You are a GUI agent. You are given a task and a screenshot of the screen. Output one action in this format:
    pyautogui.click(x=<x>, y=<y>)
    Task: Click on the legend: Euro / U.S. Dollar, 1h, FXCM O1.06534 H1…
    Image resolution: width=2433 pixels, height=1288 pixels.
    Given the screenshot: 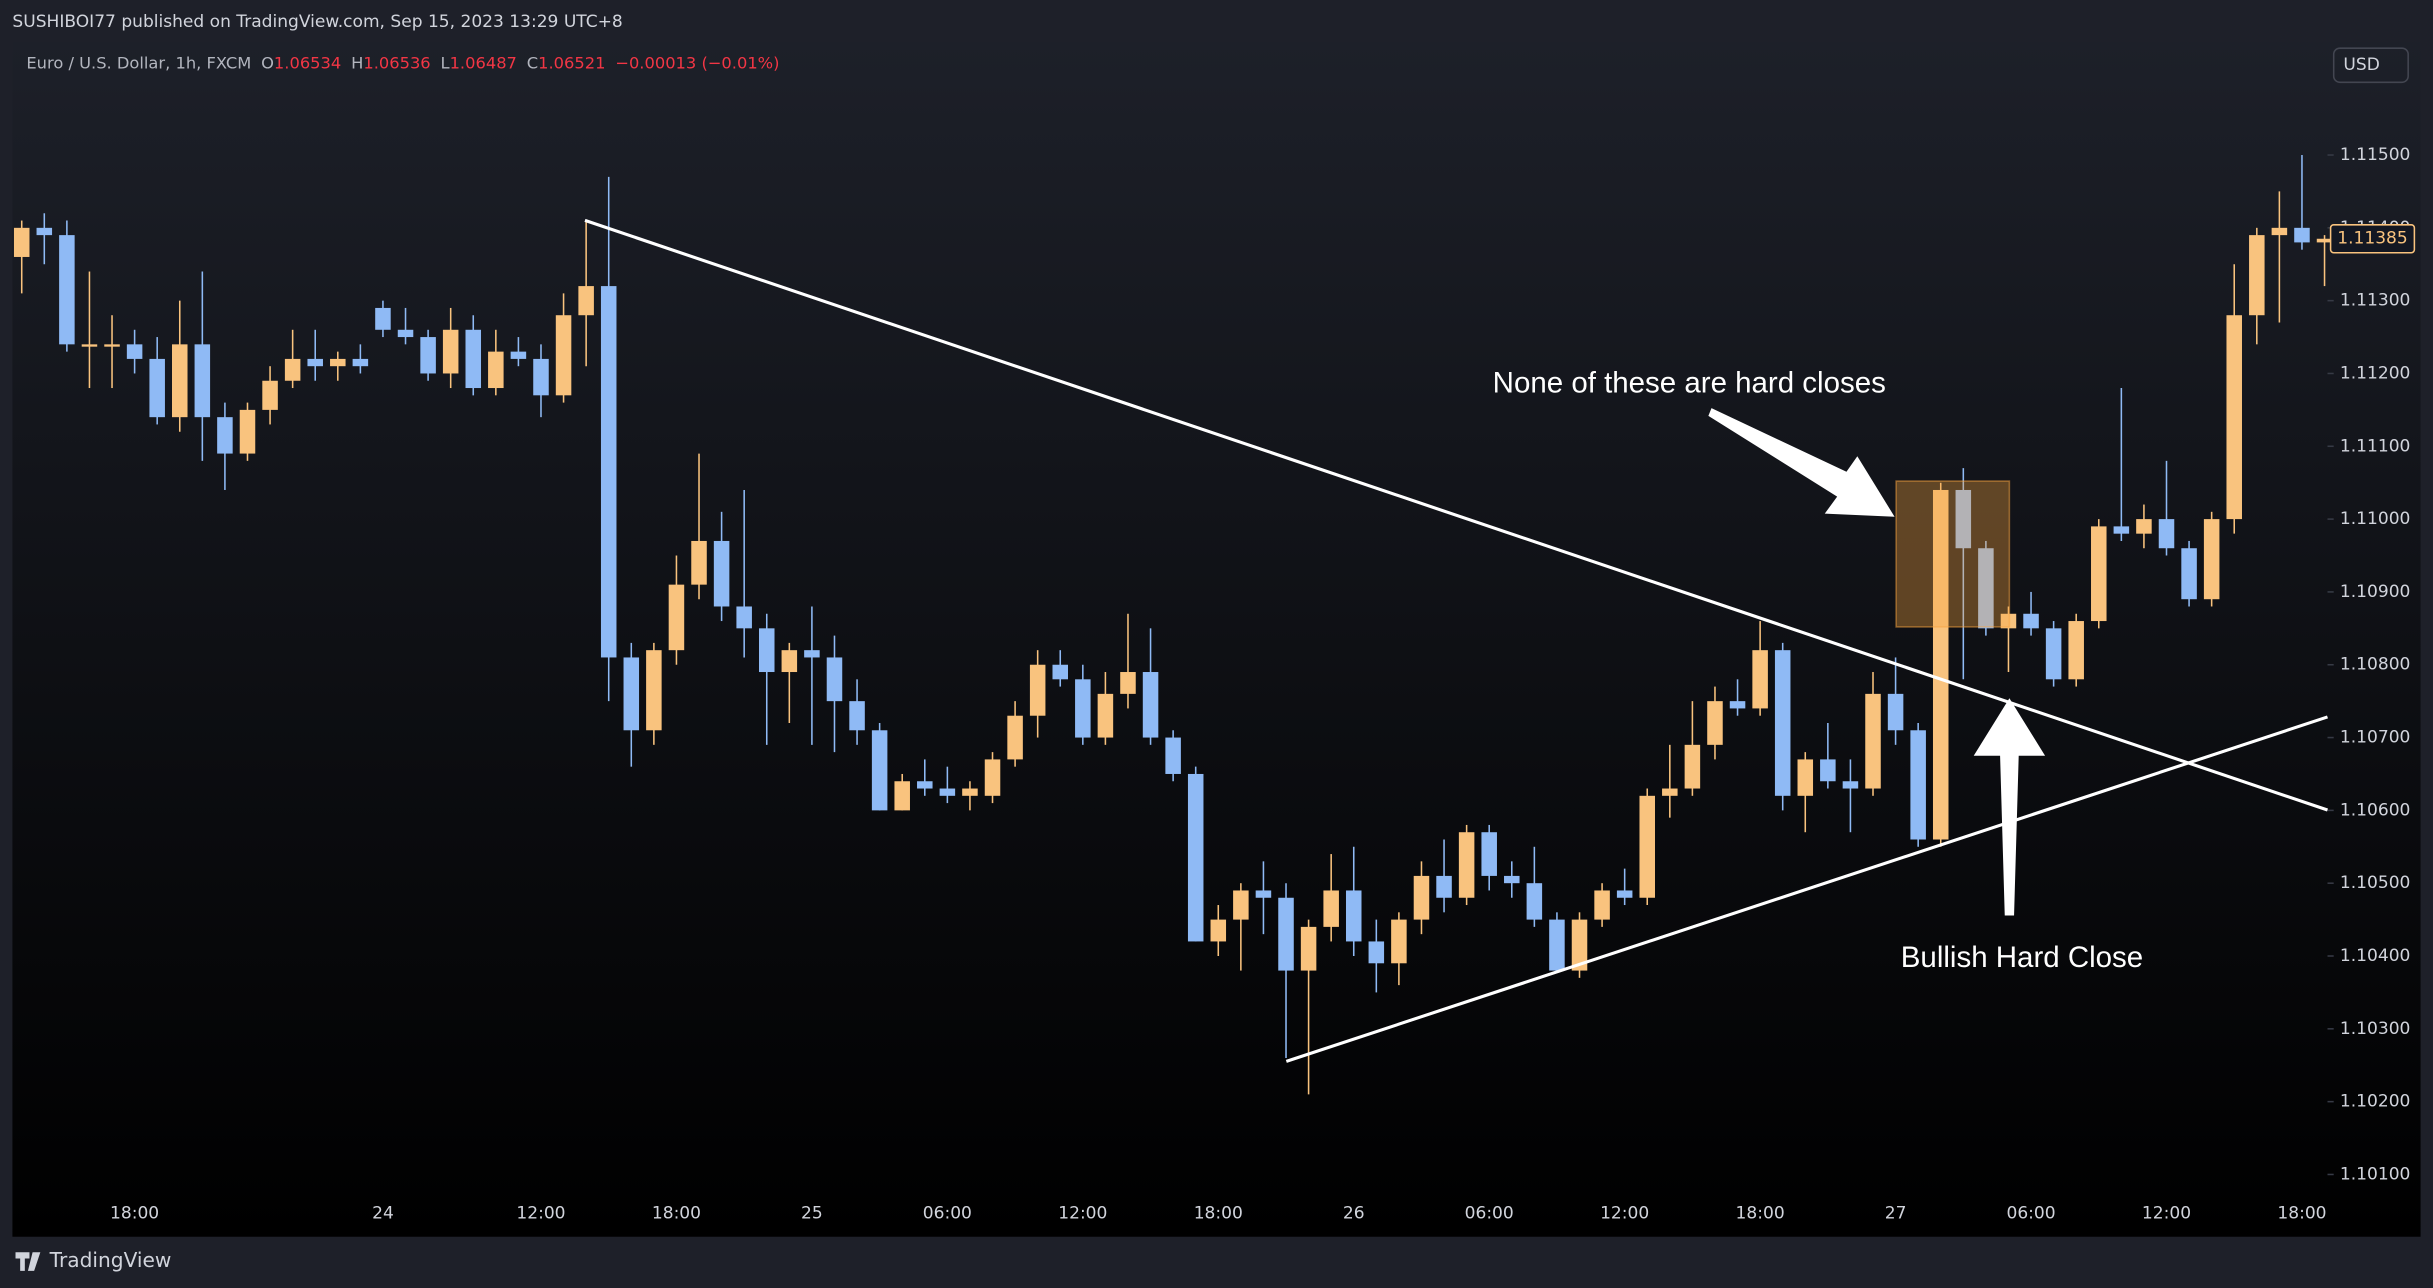 What is the action you would take?
    pyautogui.click(x=402, y=62)
    